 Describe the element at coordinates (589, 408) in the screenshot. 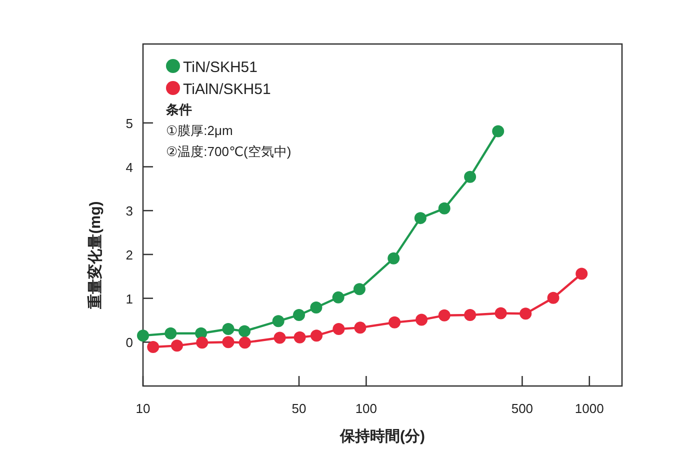

I see `x-tick-label: 1000` at that location.